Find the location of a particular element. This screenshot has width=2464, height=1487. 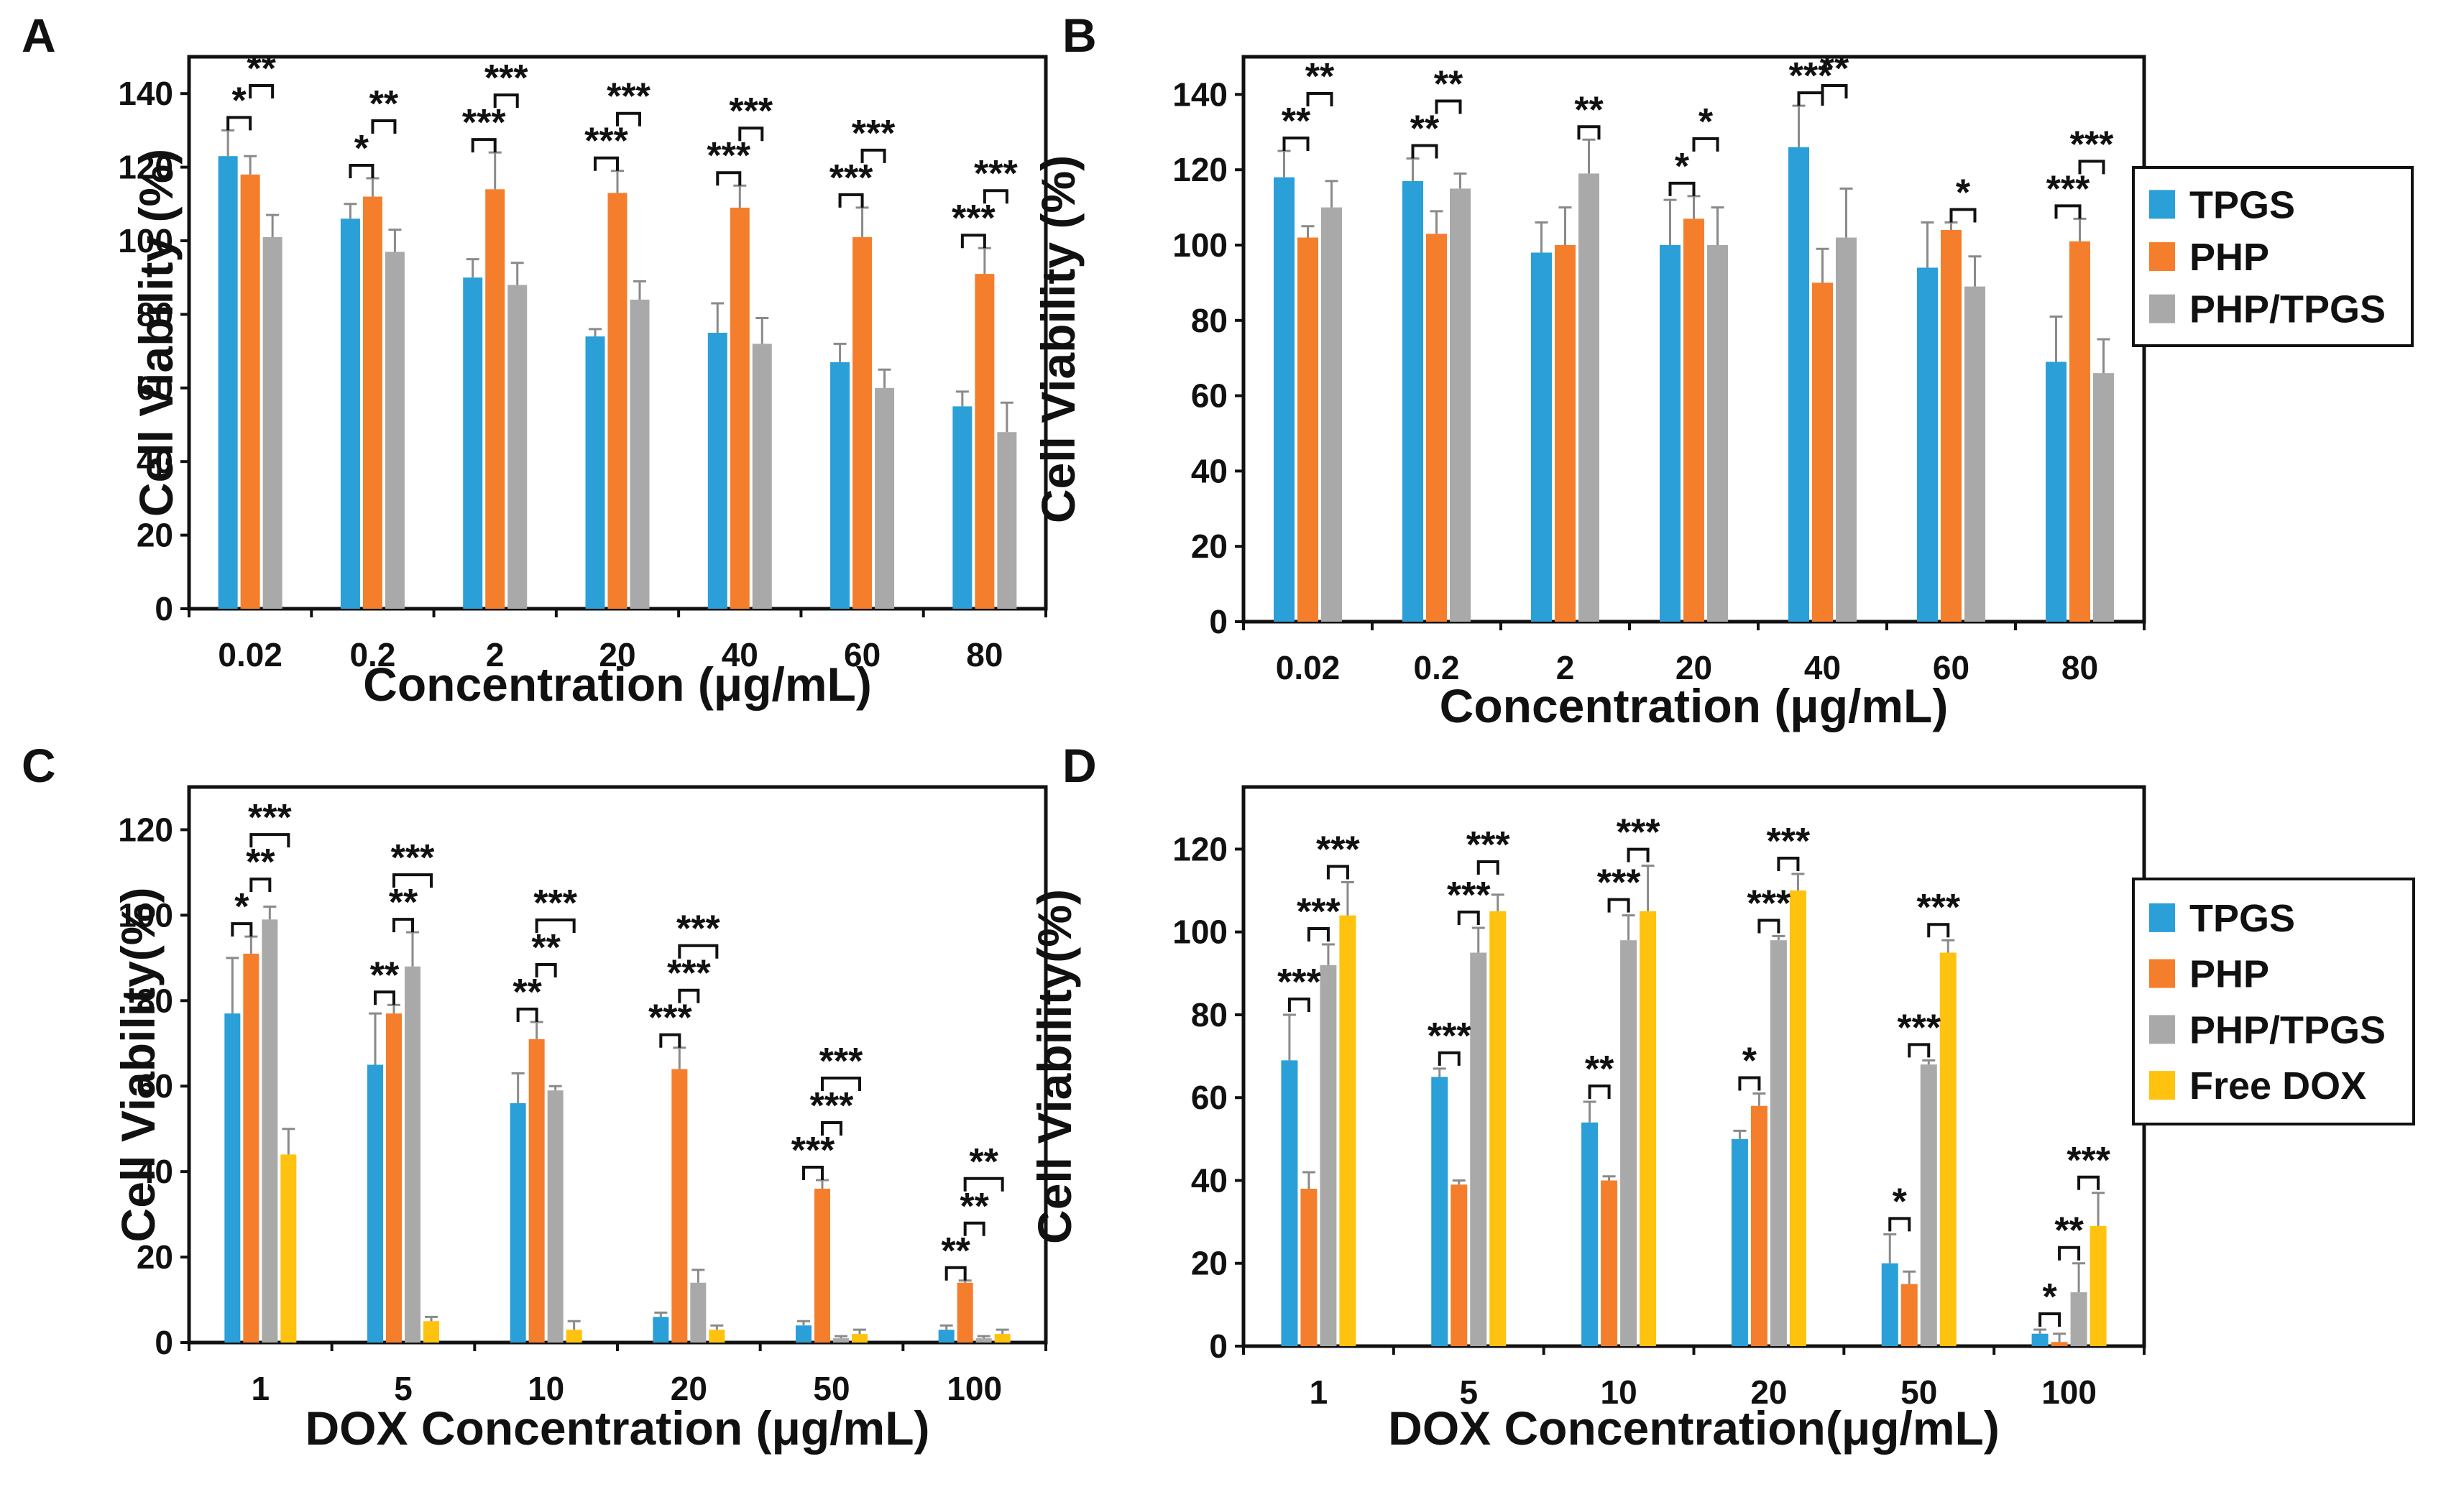

legend-2: TPGS PHP PHP/TPGS Free DOX is located at coordinates (2273, 1001).